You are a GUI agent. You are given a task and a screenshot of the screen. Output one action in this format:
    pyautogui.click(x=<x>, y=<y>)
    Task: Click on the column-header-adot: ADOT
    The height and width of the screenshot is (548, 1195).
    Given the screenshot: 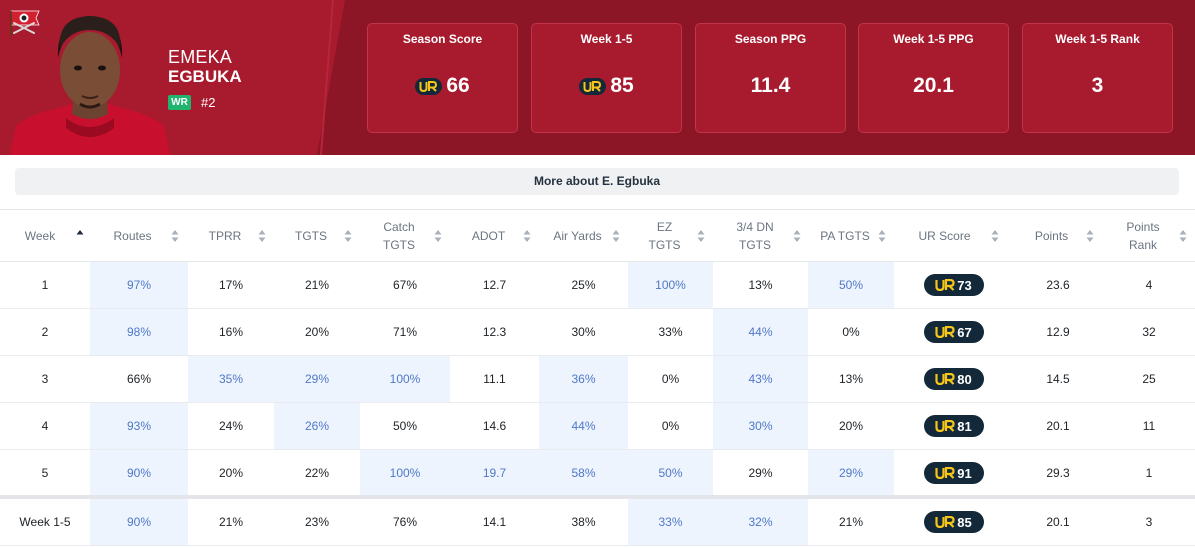 What is the action you would take?
    pyautogui.click(x=488, y=236)
    